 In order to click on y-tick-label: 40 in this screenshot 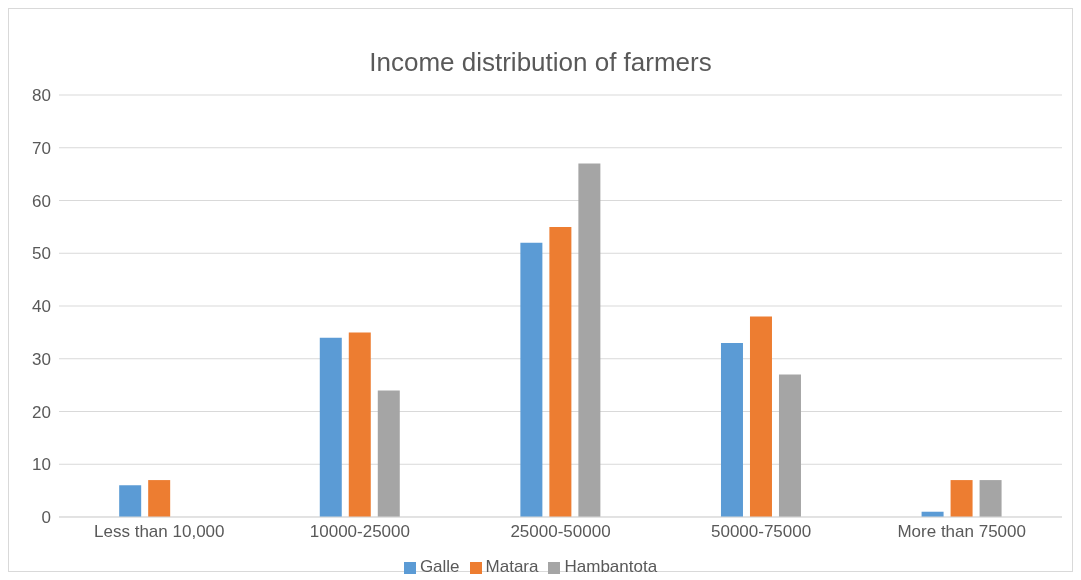, I will do `click(41, 307)`.